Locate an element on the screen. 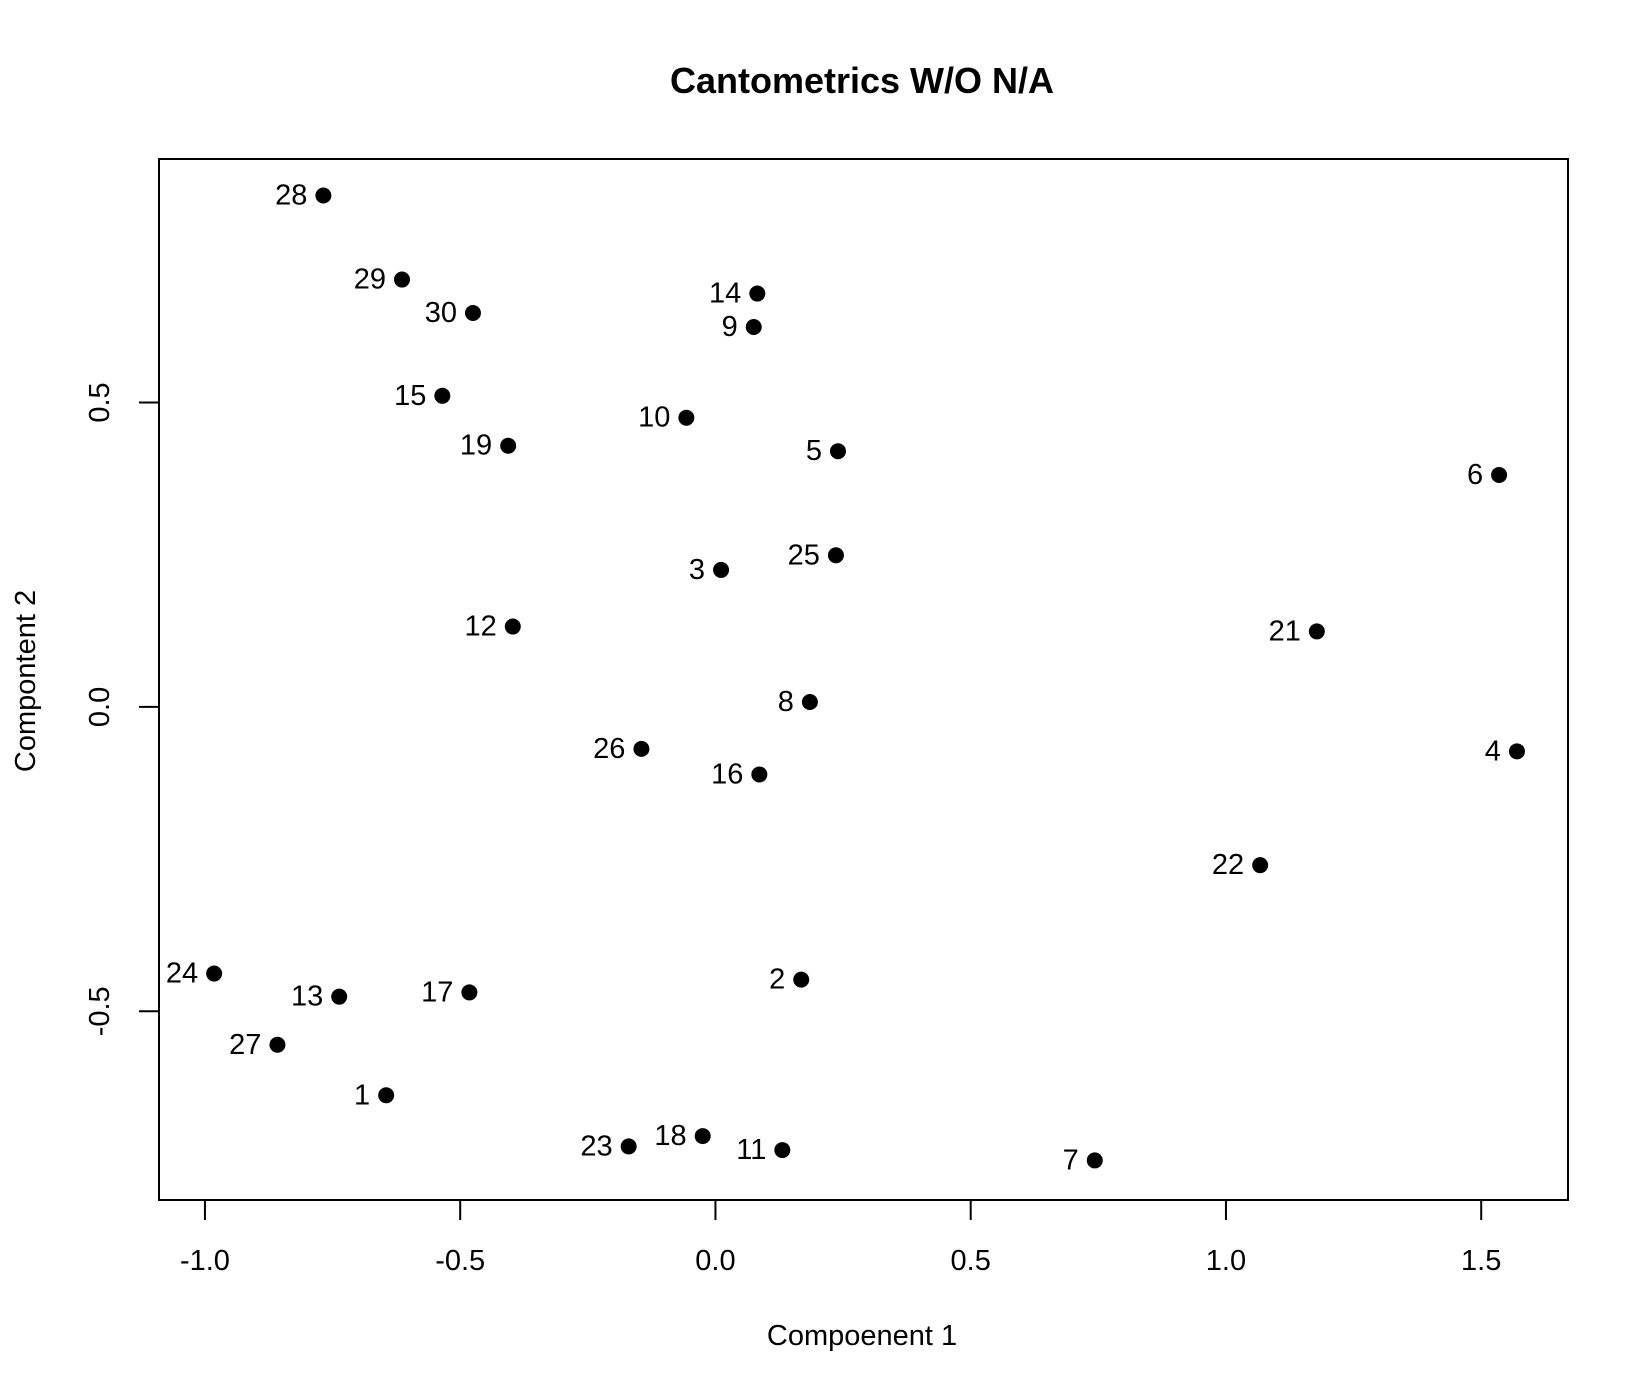  data-point: 5 is located at coordinates (826, 451).